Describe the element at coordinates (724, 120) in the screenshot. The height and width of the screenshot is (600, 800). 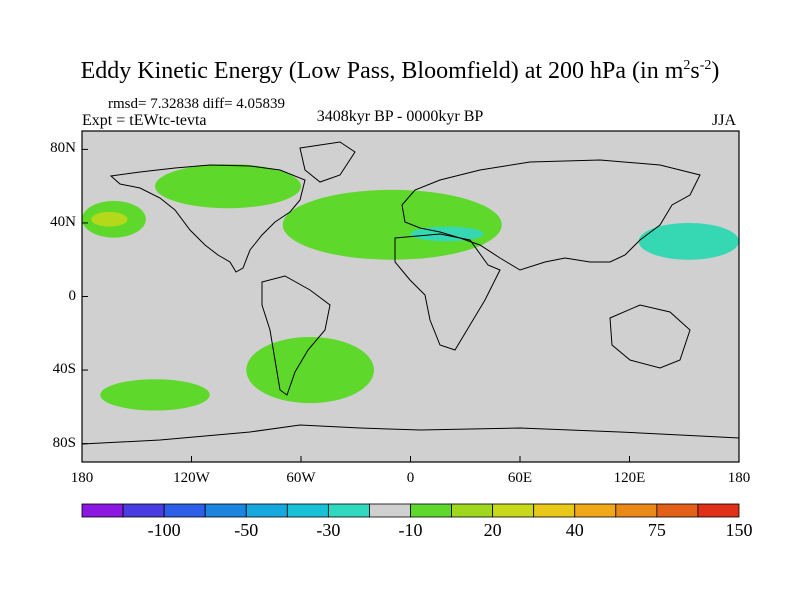
I see `season-label: JJA` at that location.